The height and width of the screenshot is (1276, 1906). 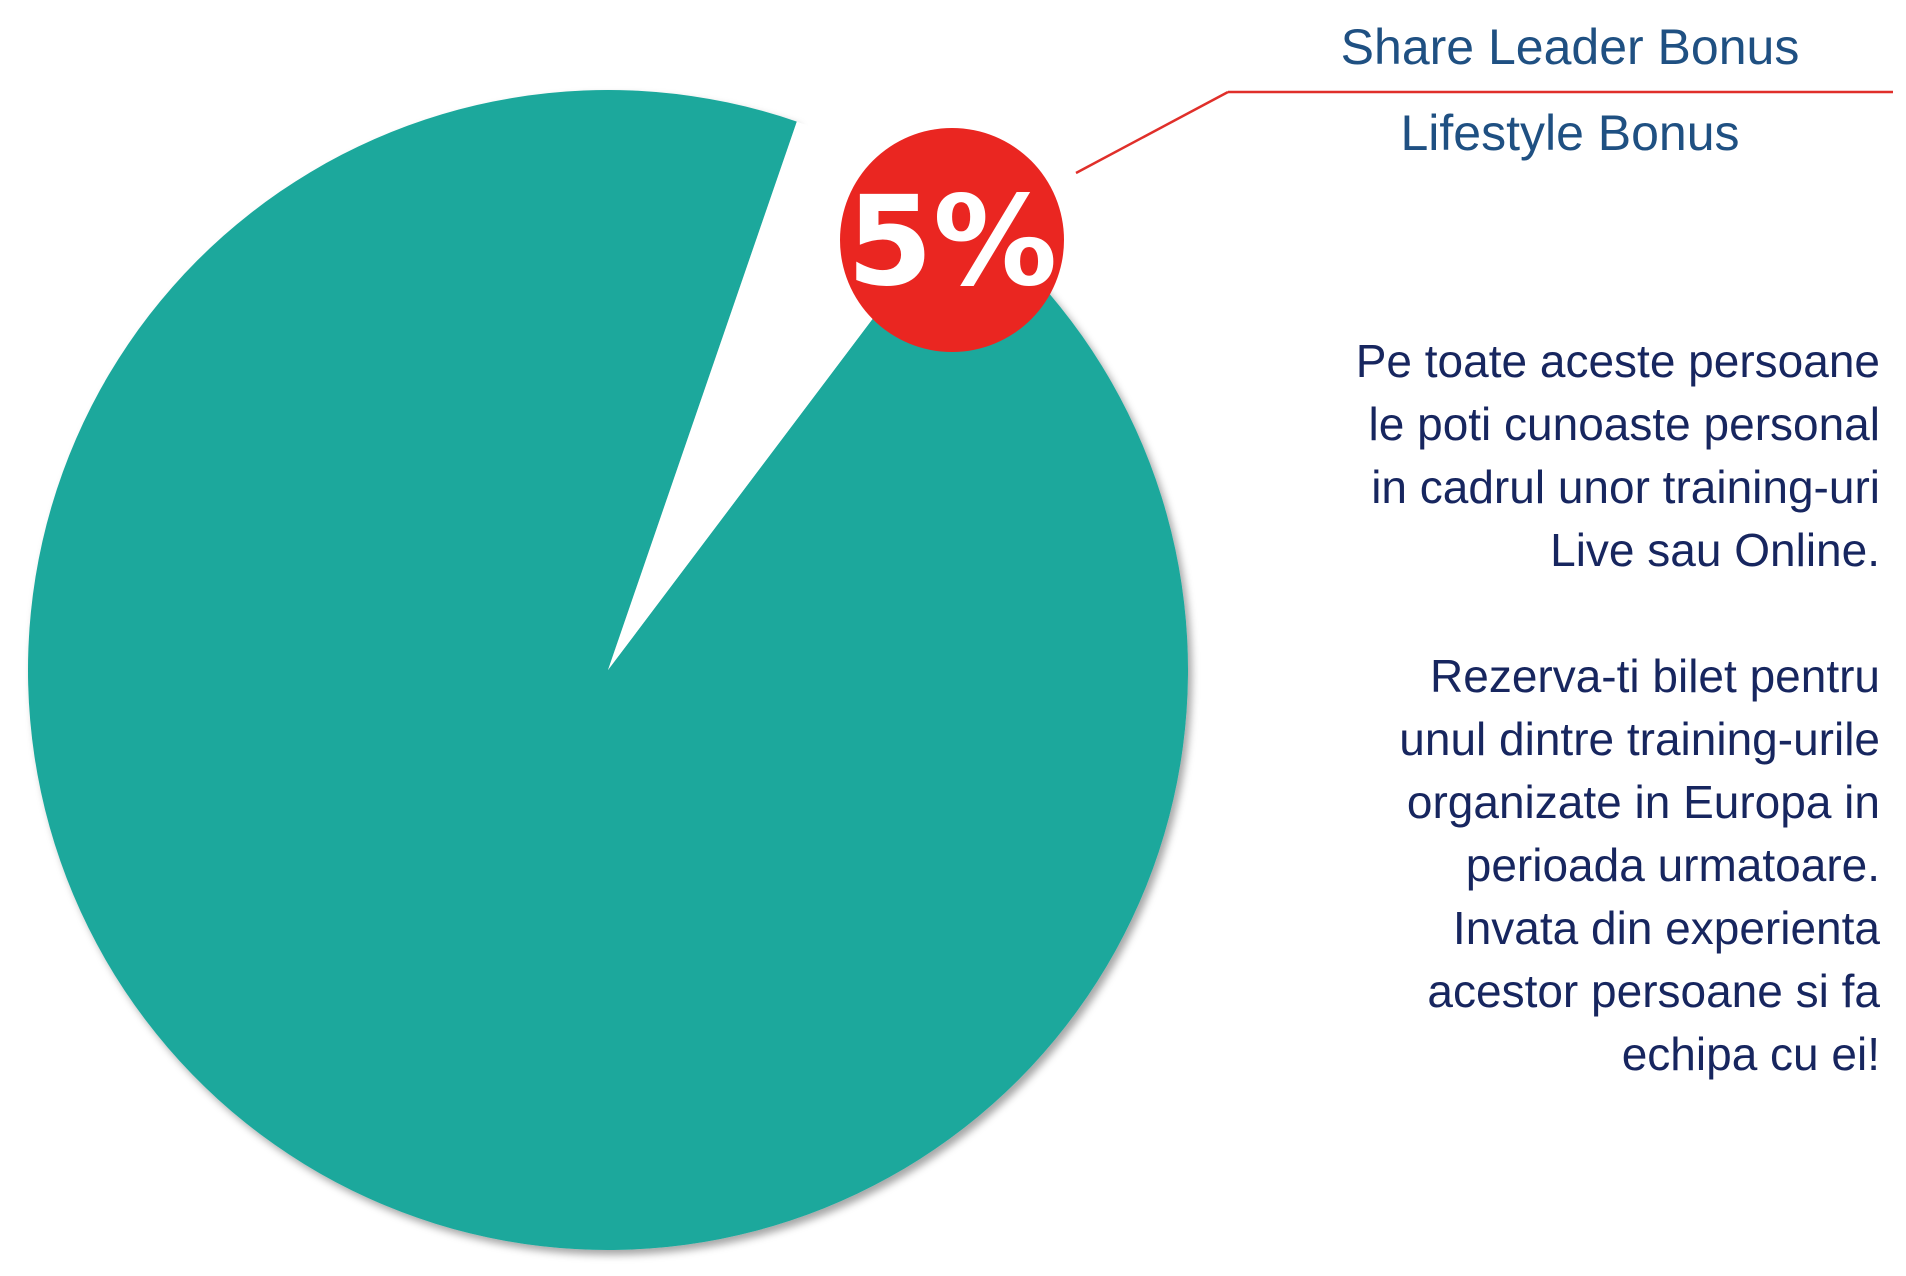 What do you see at coordinates (1152, 132) in the screenshot?
I see `leader-line` at bounding box center [1152, 132].